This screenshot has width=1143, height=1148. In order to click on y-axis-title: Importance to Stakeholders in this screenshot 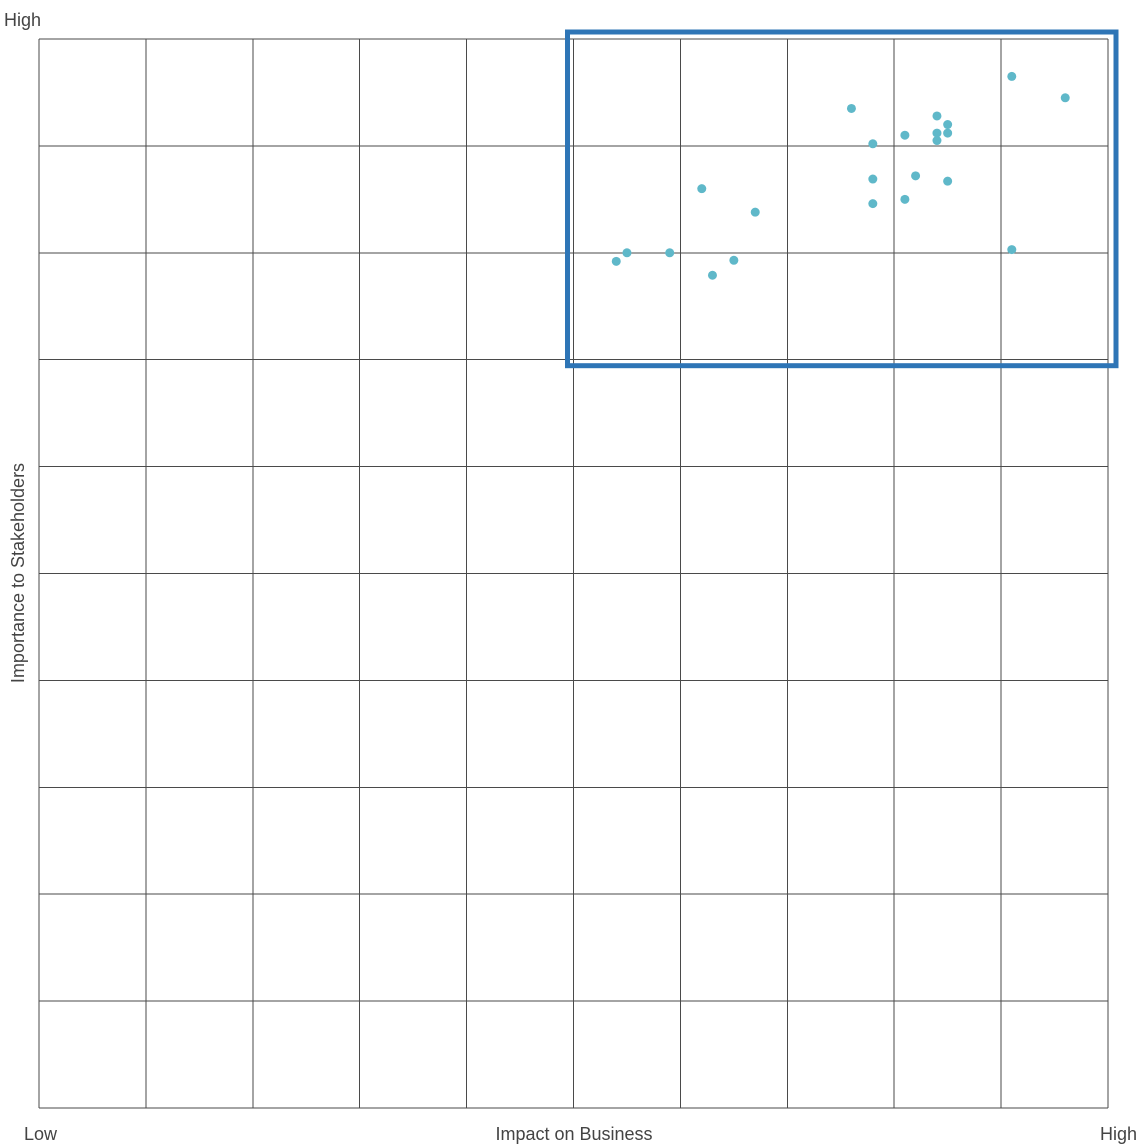, I will do `click(18, 573)`.